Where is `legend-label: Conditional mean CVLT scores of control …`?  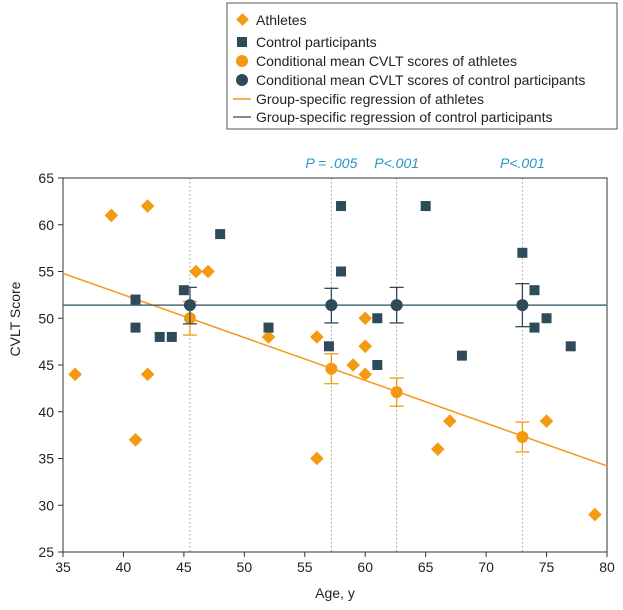 legend-label: Conditional mean CVLT scores of control … is located at coordinates (420, 80).